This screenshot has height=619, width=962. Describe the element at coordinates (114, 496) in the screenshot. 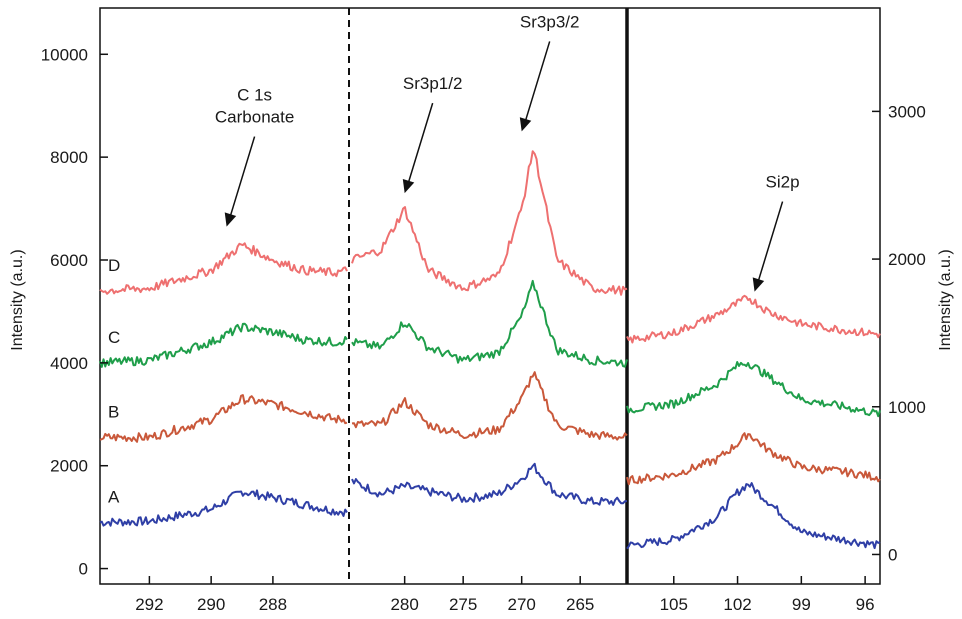

I see `series-label-A: A` at that location.